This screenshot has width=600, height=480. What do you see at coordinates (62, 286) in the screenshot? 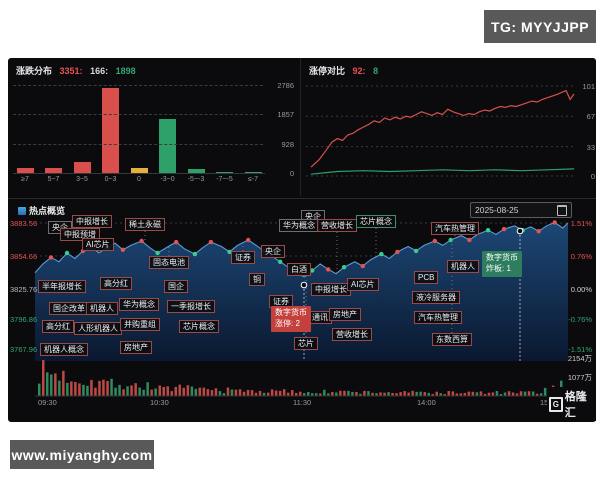
I see `hotspot-tag: 半年报增长` at bounding box center [62, 286].